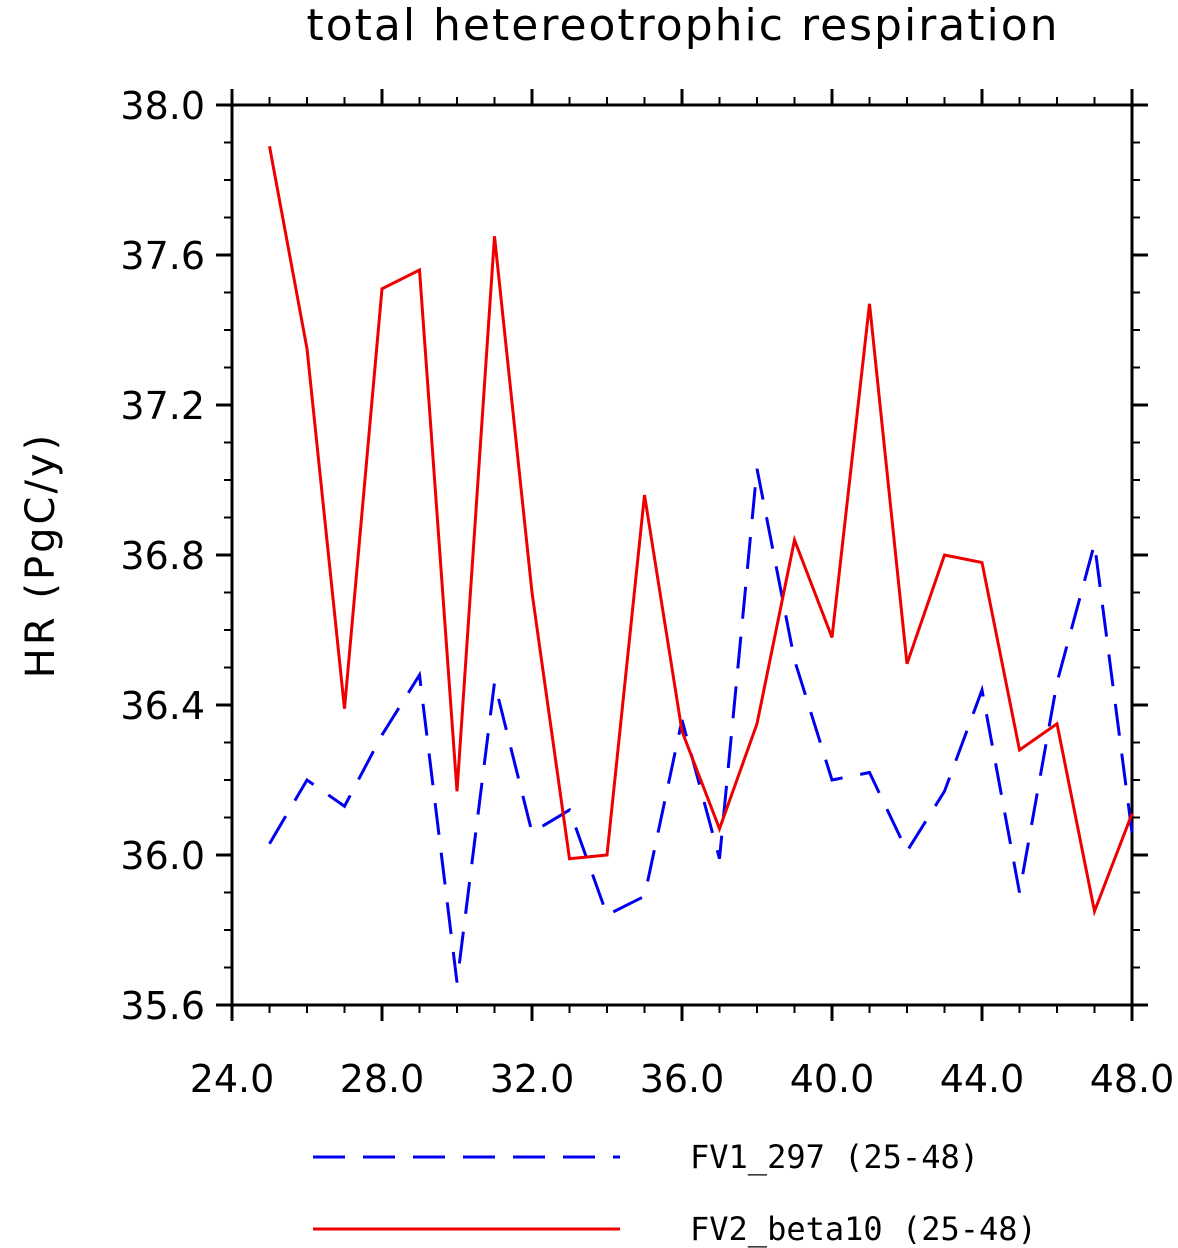 This screenshot has width=1178, height=1248. Describe the element at coordinates (532, 1079) in the screenshot. I see `x-tick-label: 32.0` at that location.